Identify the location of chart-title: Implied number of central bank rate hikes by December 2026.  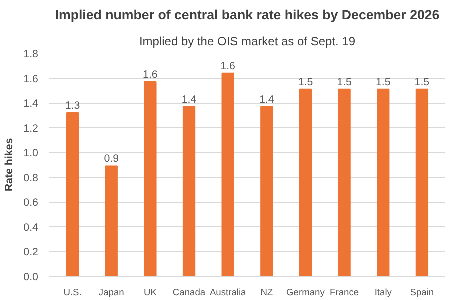
(247, 15).